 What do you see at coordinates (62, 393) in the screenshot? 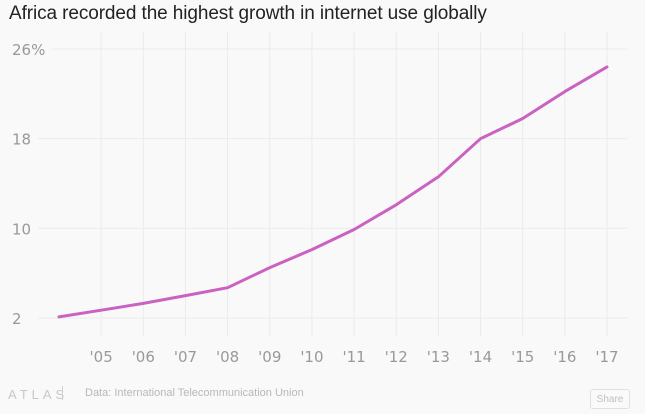
I see `footer-divider` at bounding box center [62, 393].